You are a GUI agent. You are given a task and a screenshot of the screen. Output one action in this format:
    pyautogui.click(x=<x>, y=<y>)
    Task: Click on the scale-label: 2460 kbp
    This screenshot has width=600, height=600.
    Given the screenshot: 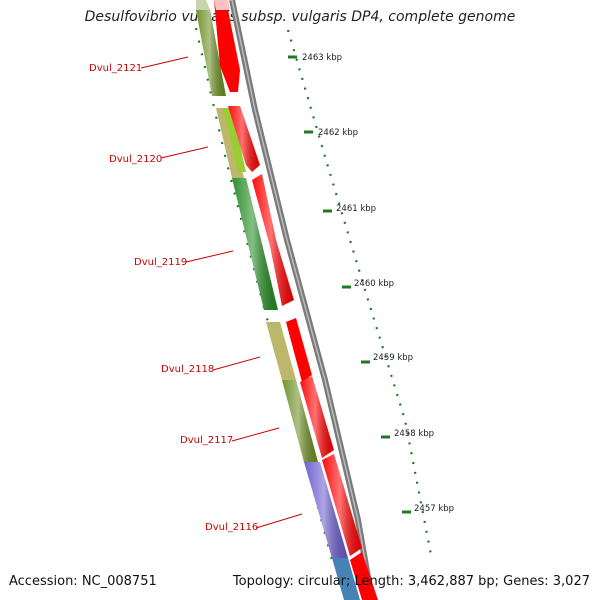 What is the action you would take?
    pyautogui.click(x=374, y=284)
    